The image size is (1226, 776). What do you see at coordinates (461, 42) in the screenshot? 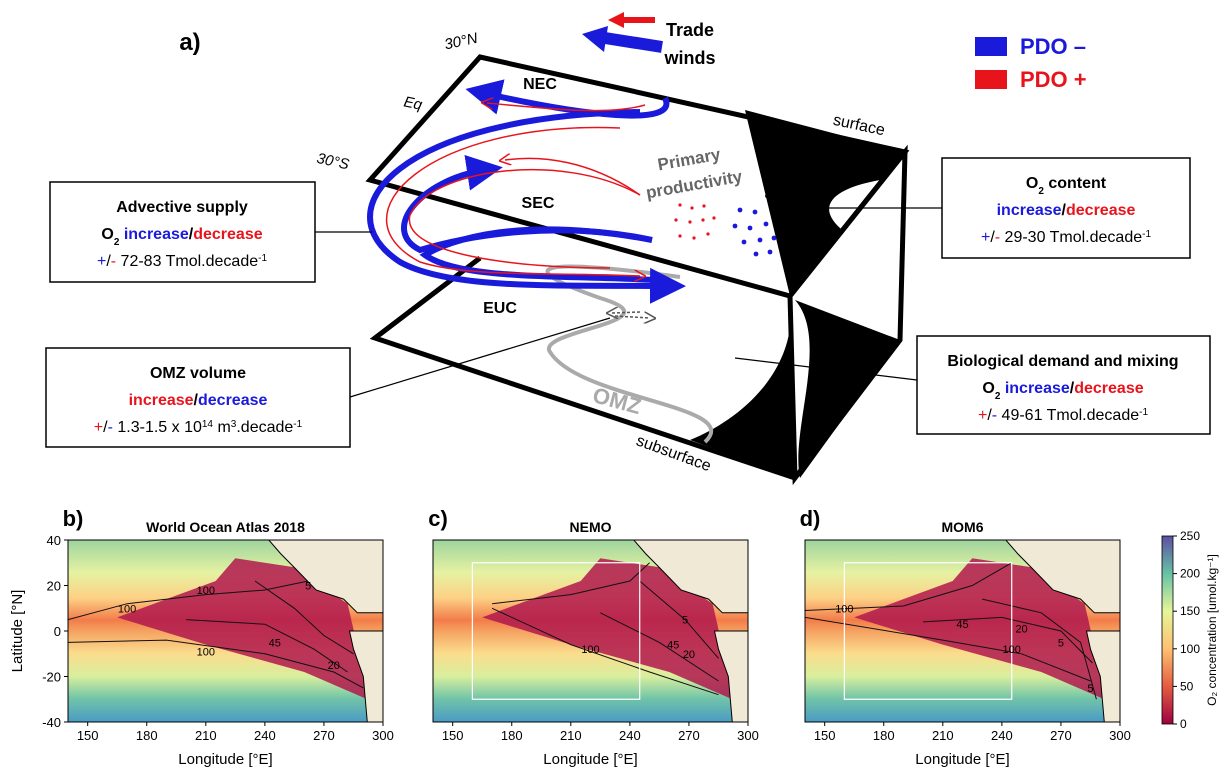
I see `latitude-label: 30°N` at bounding box center [461, 42].